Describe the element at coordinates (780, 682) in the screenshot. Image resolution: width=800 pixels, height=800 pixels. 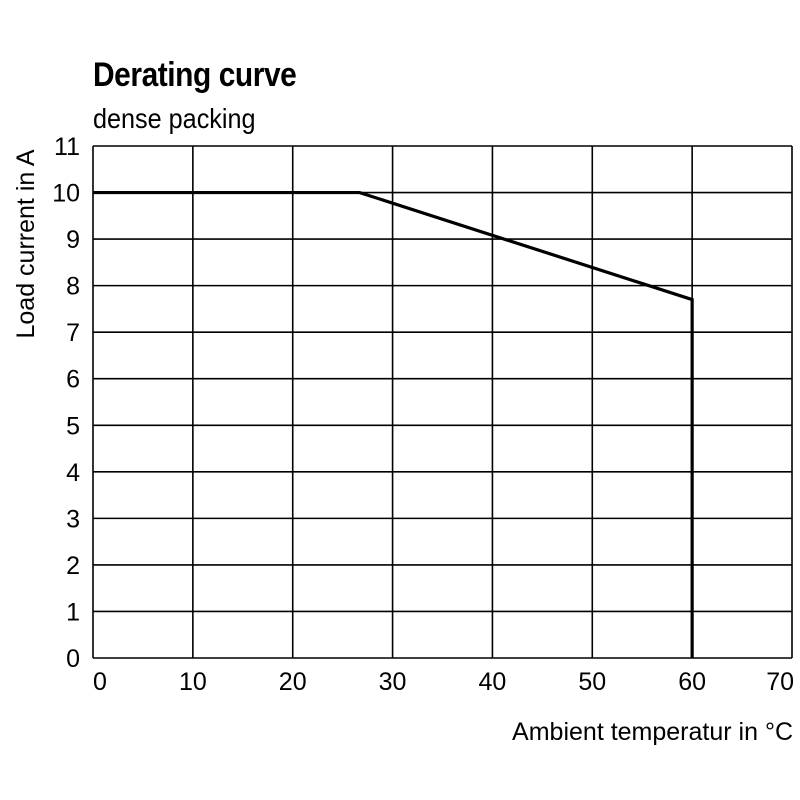
I see `x-tick-label: 70` at that location.